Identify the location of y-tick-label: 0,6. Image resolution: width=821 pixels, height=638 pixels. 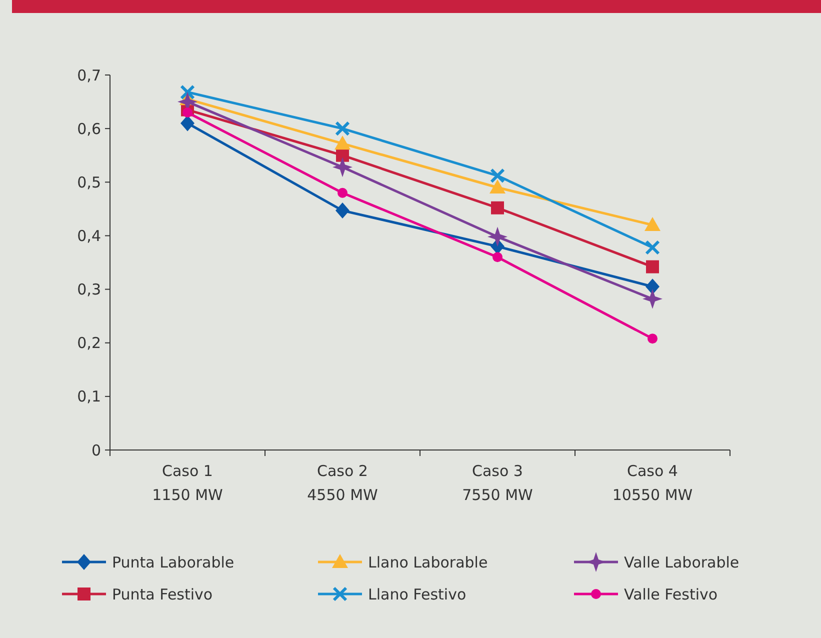
(89, 129).